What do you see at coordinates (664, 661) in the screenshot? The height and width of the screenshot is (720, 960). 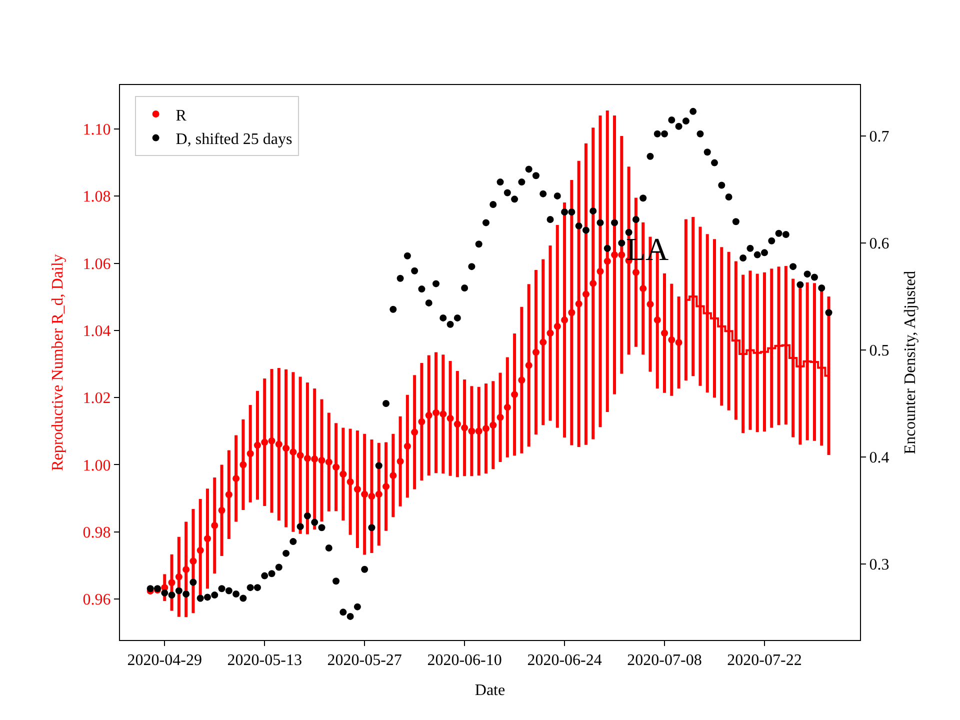 I see `x-tick-label: 2020-07-08` at bounding box center [664, 661].